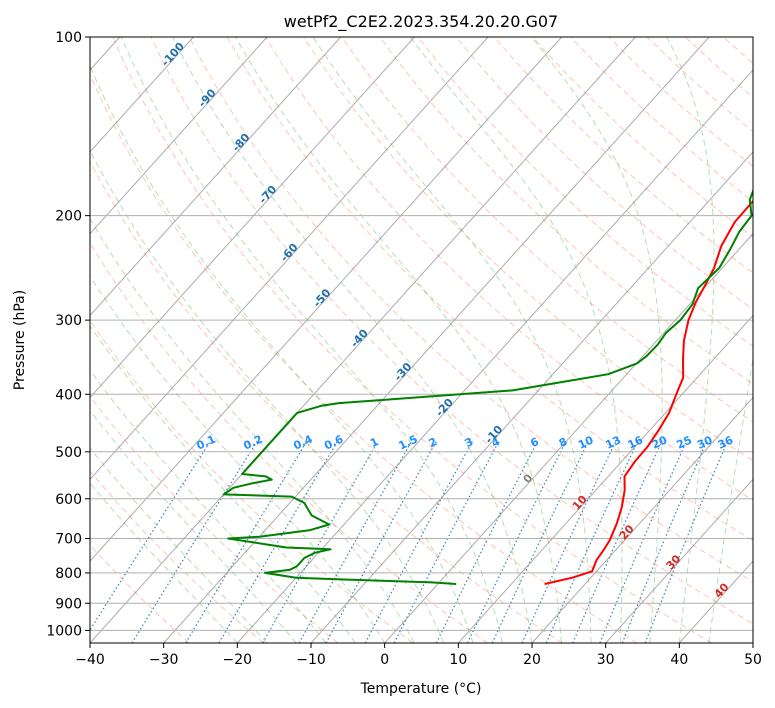  What do you see at coordinates (68, 500) in the screenshot?
I see `y-tick-label: 600` at bounding box center [68, 500].